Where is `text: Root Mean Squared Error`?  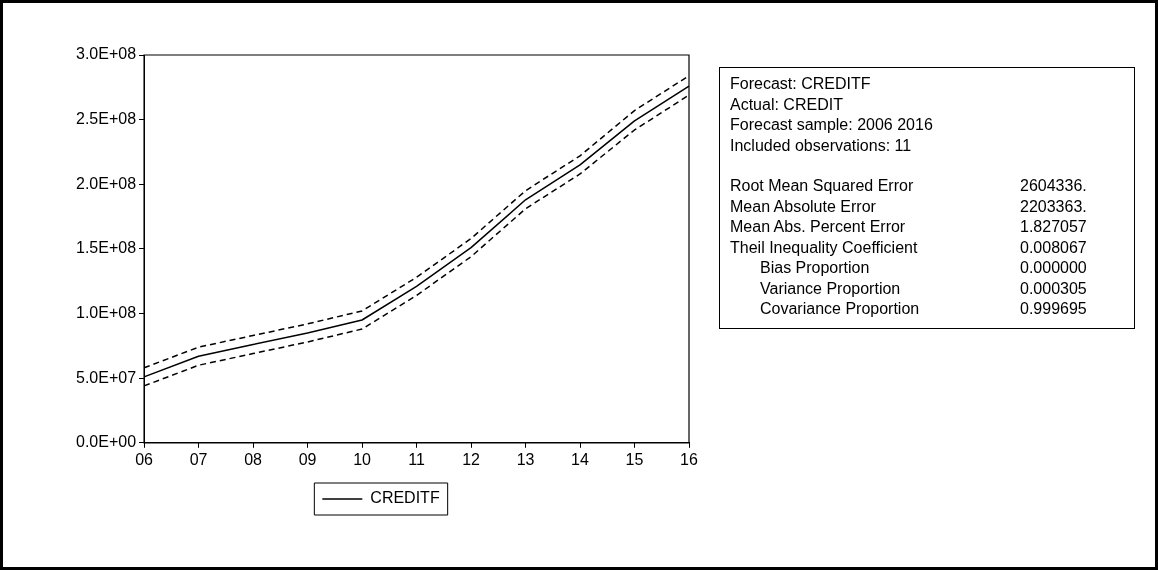 text: Root Mean Squared Error is located at coordinates (822, 186).